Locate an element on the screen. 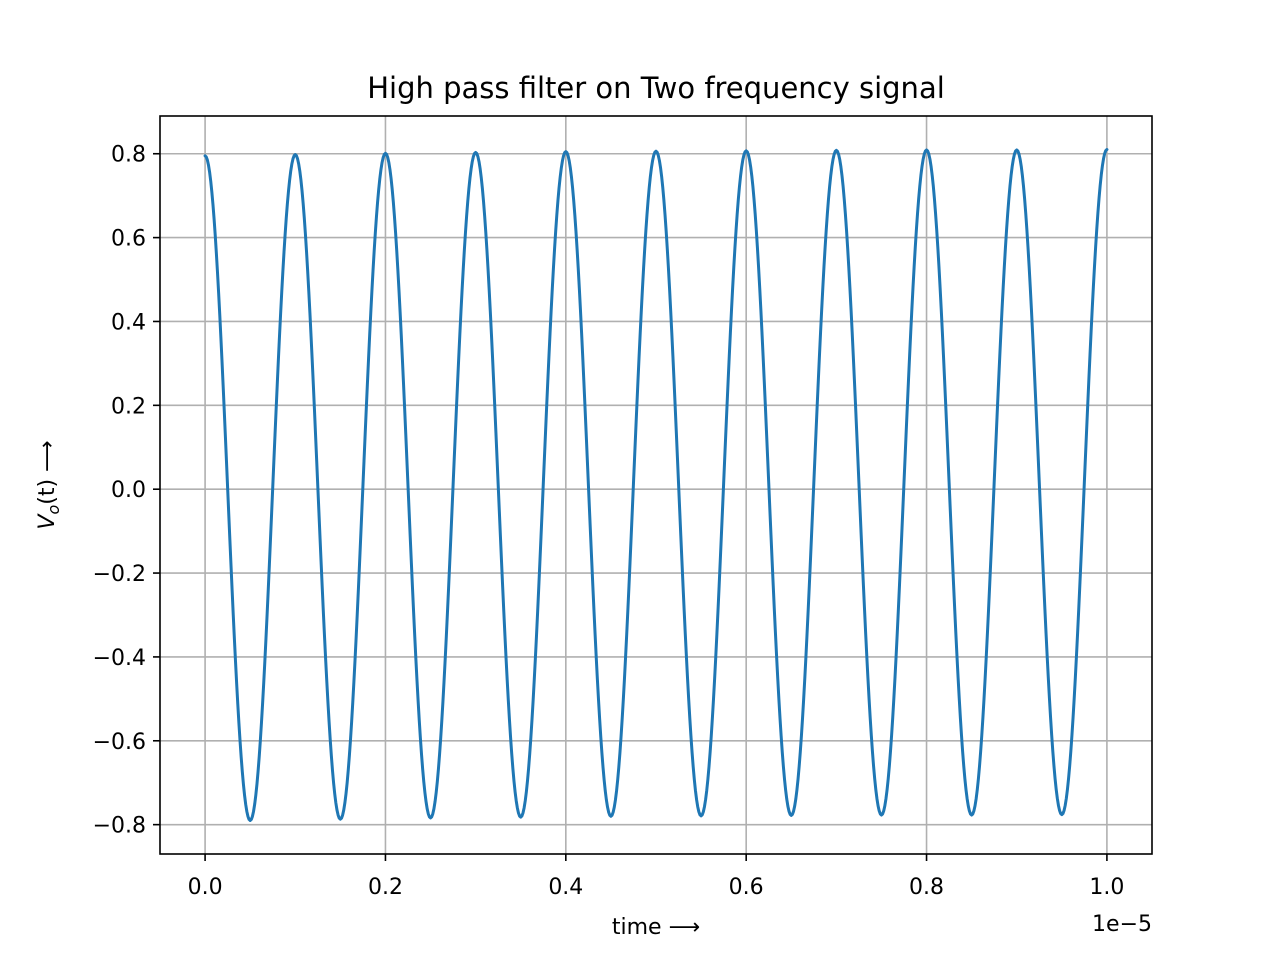 Image resolution: width=1280 pixels, height=960 pixels. y-axis-label: Vo(t) ⟶ is located at coordinates (49, 484).